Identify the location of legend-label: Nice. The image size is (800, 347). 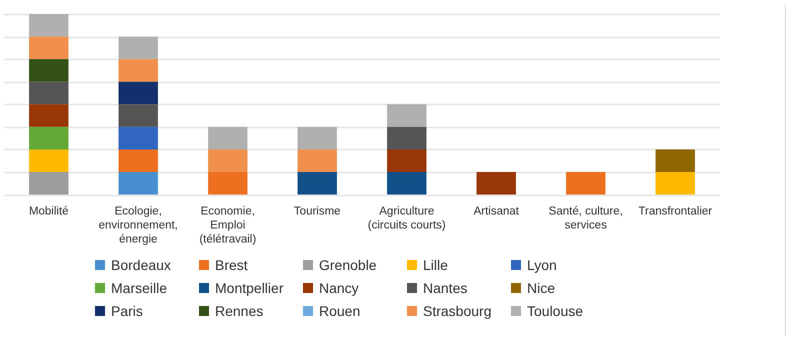
(541, 288).